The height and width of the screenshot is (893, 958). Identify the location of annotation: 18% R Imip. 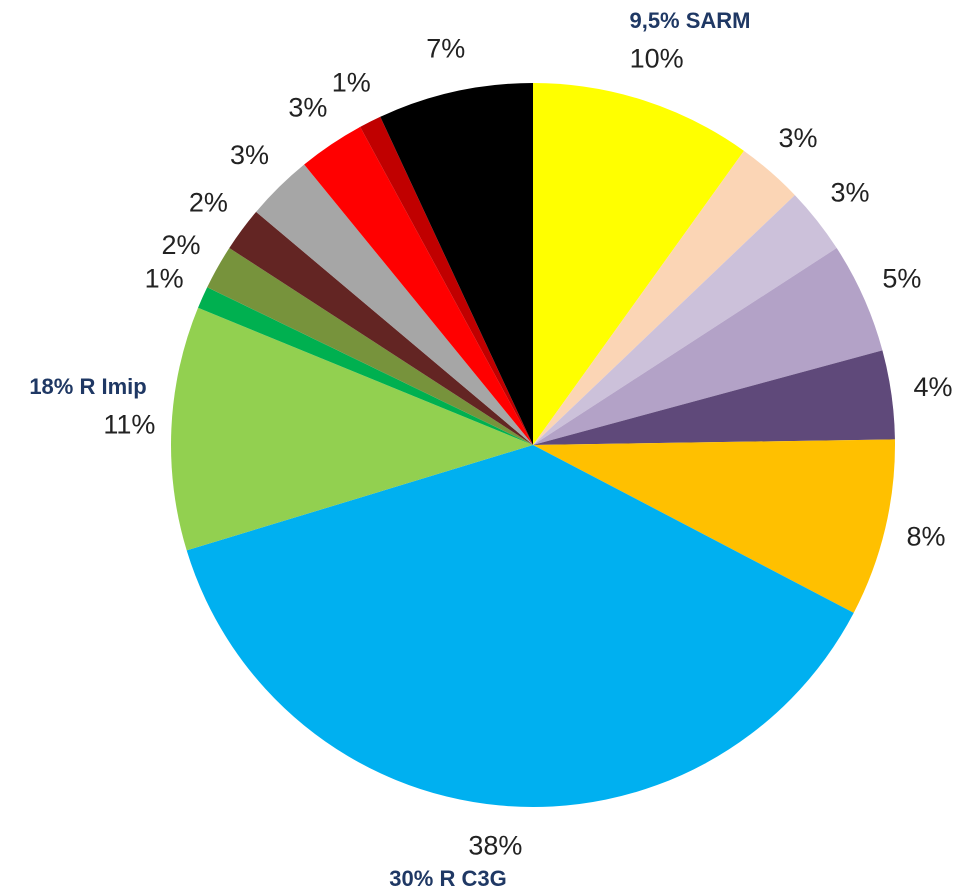
(87, 386).